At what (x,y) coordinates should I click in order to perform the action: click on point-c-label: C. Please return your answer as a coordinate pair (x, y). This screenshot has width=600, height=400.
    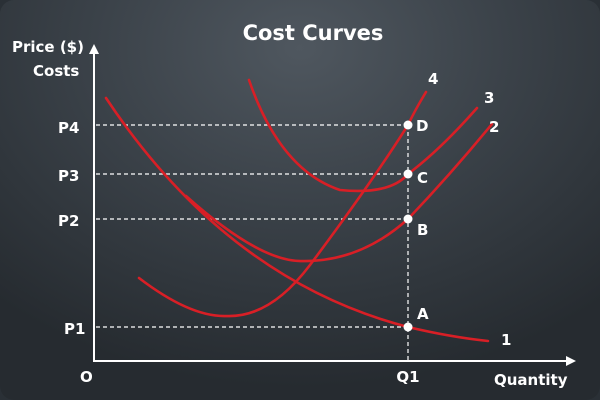
    Looking at the image, I should click on (422, 178).